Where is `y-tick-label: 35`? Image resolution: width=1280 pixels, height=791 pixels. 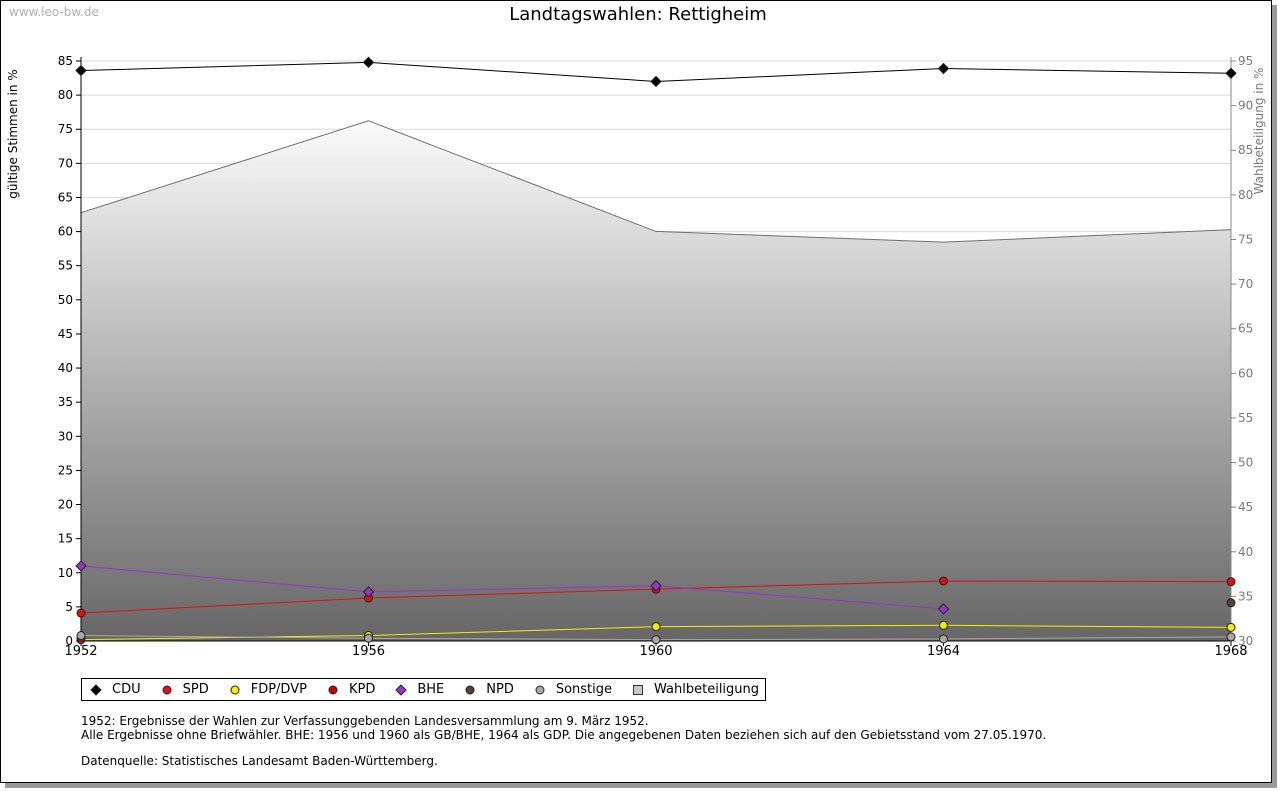
y-tick-label: 35 is located at coordinates (65, 402).